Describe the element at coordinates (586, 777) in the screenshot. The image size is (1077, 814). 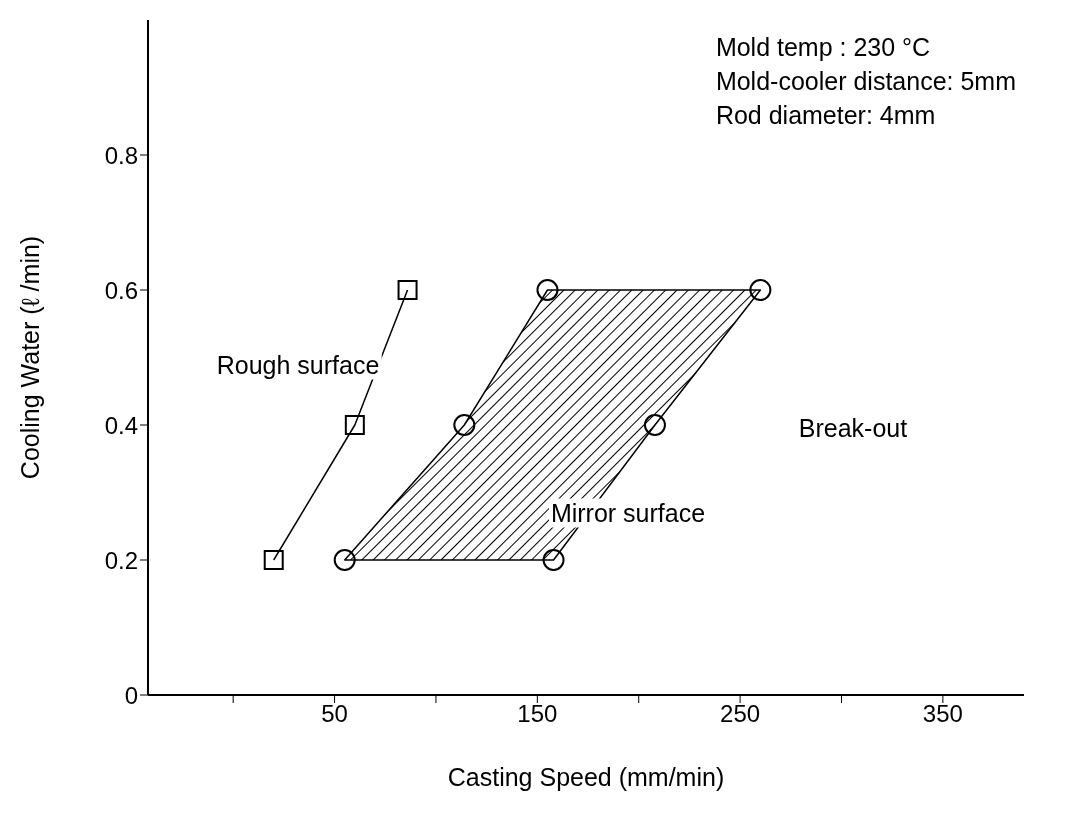
I see `x-axis-title: Casting Speed (mm/min)` at that location.